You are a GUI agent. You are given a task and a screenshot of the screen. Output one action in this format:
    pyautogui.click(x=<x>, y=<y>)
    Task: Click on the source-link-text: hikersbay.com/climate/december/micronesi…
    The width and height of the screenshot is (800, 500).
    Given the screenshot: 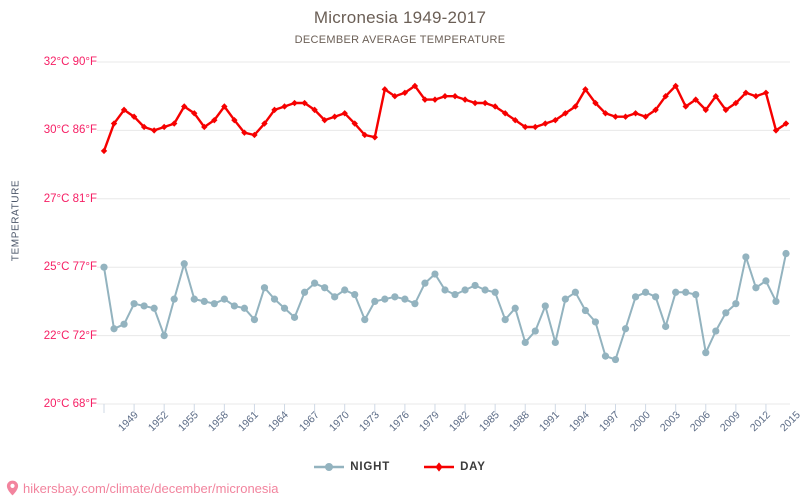 What is the action you would take?
    pyautogui.click(x=151, y=488)
    